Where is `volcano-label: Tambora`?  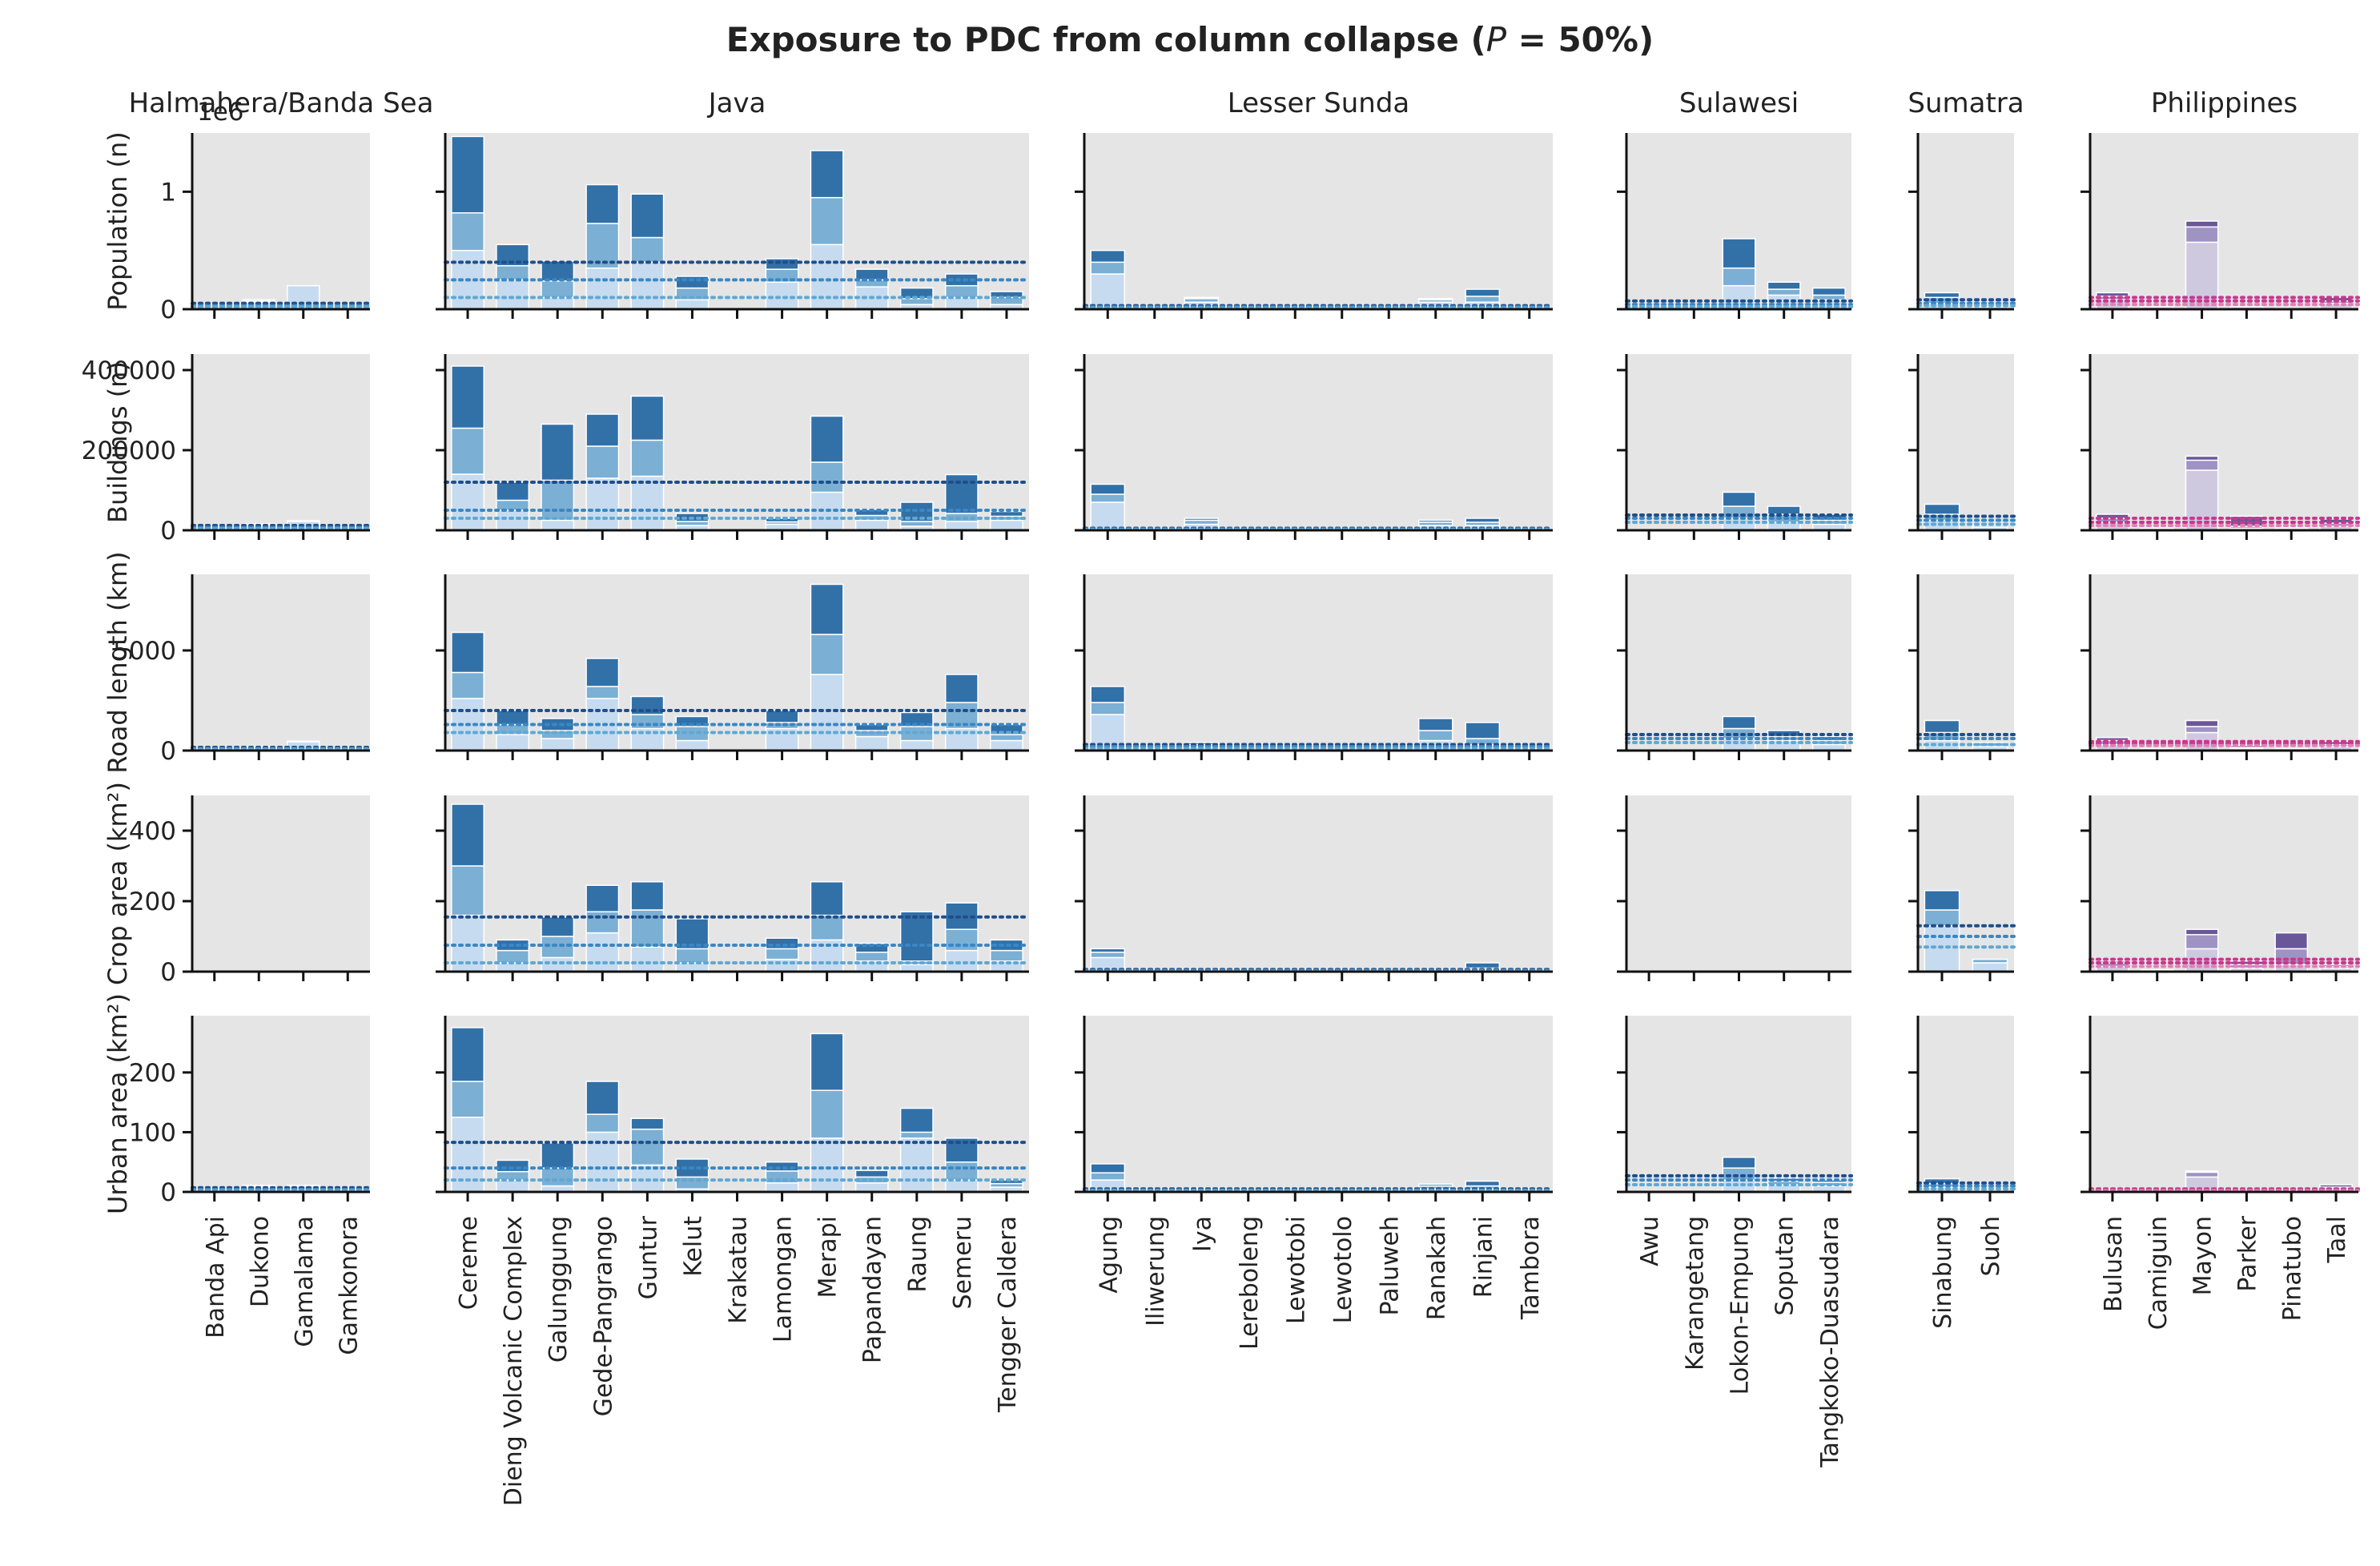 volcano-label: Tambora is located at coordinates (1531, 1268).